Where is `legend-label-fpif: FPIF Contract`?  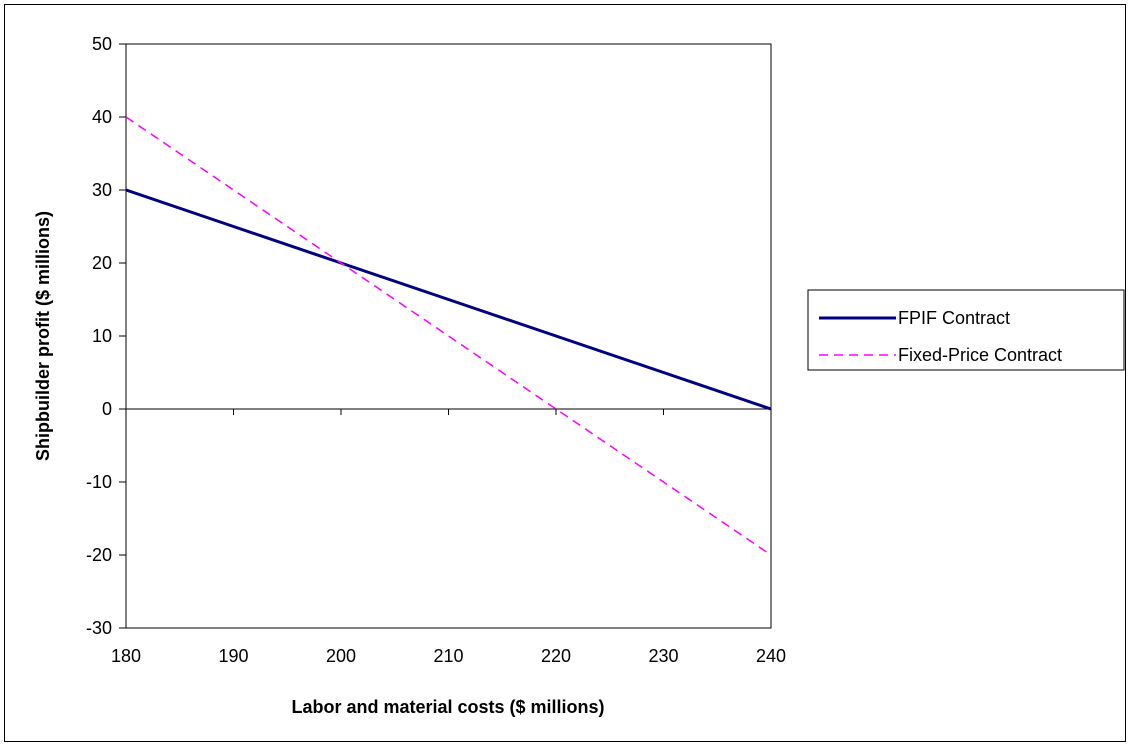 legend-label-fpif: FPIF Contract is located at coordinates (954, 318).